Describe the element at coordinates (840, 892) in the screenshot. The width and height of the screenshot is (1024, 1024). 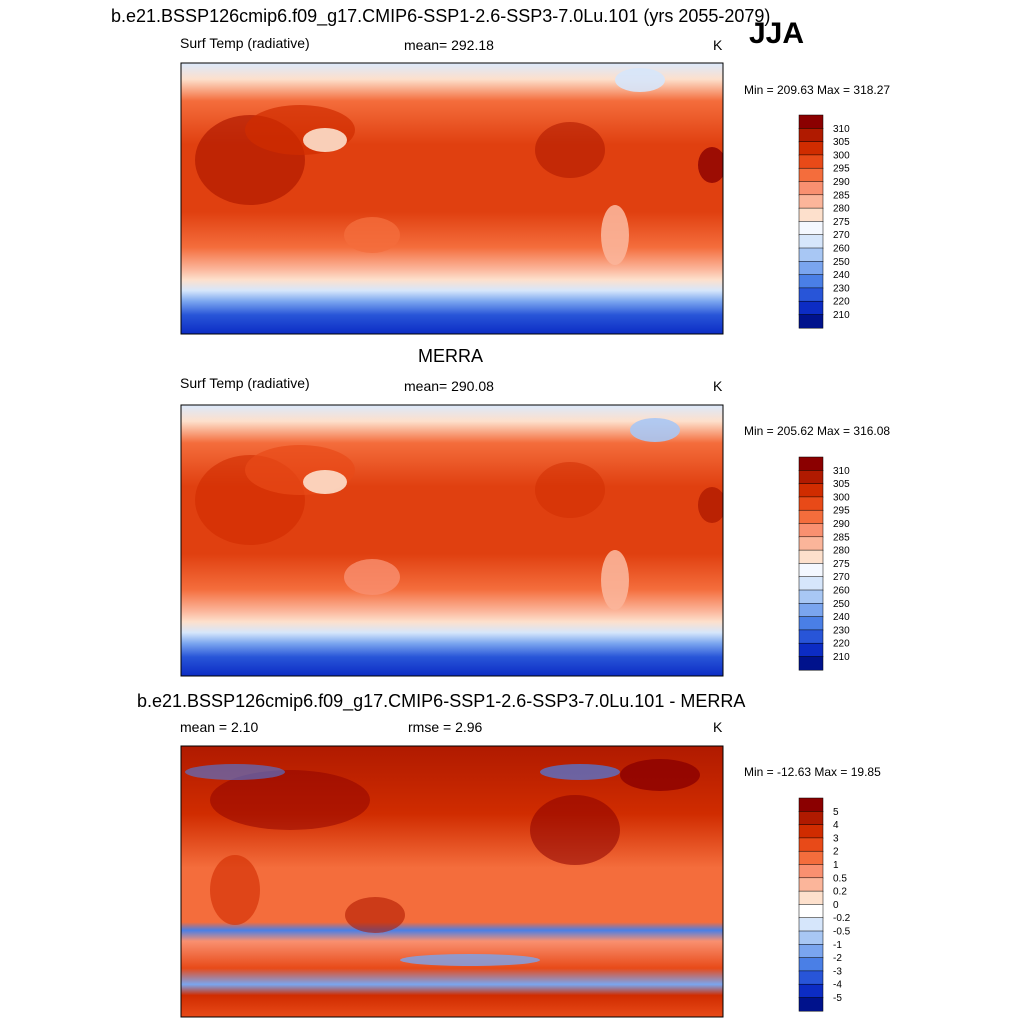
I see `colorbar-tick-label: 0.2` at that location.